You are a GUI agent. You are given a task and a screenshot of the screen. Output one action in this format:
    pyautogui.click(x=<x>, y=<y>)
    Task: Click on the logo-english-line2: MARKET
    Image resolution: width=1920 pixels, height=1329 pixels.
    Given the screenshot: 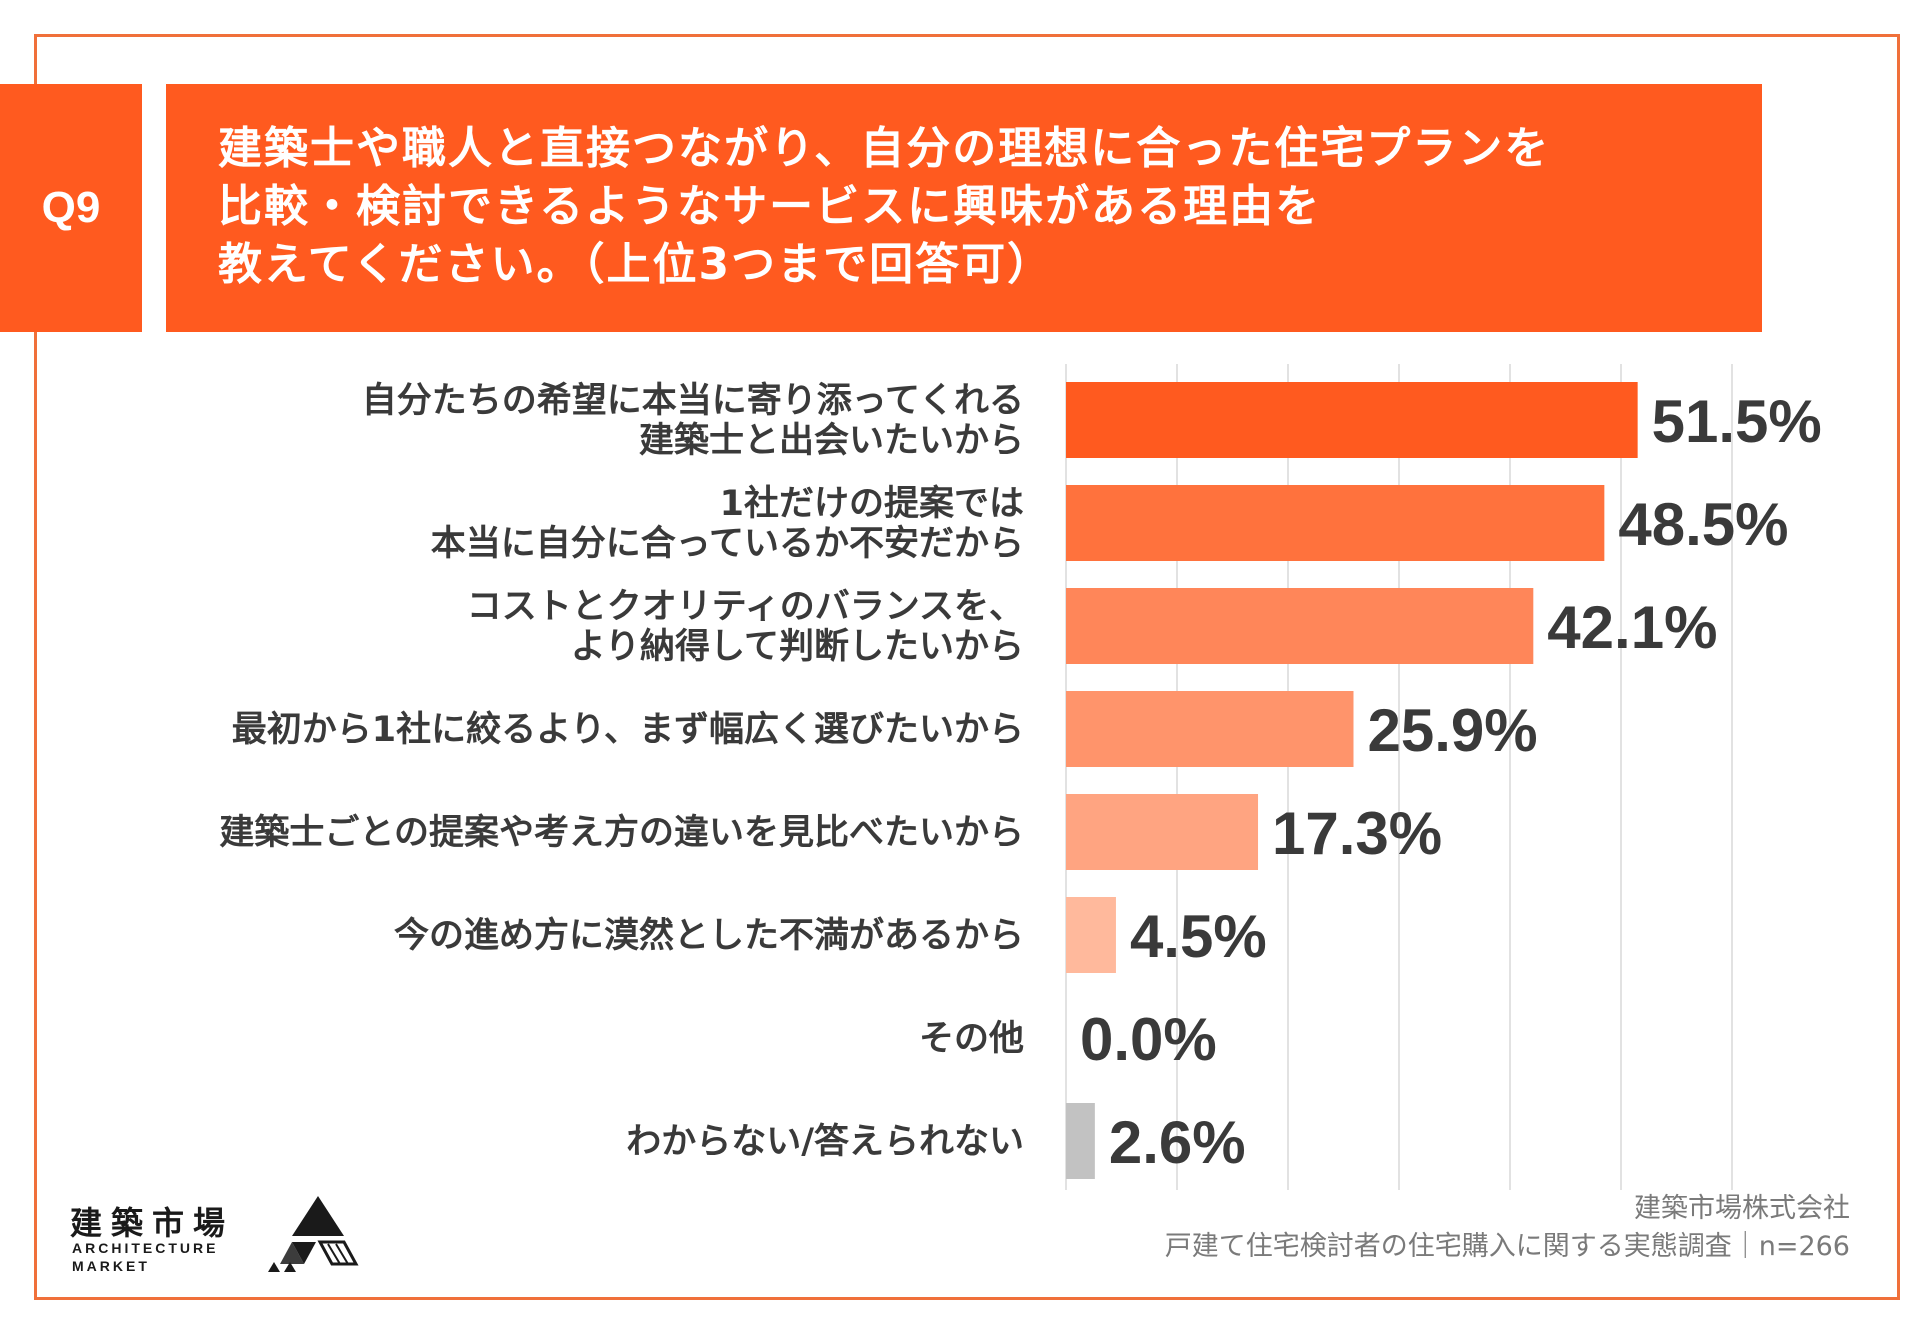 What is the action you would take?
    pyautogui.click(x=111, y=1266)
    